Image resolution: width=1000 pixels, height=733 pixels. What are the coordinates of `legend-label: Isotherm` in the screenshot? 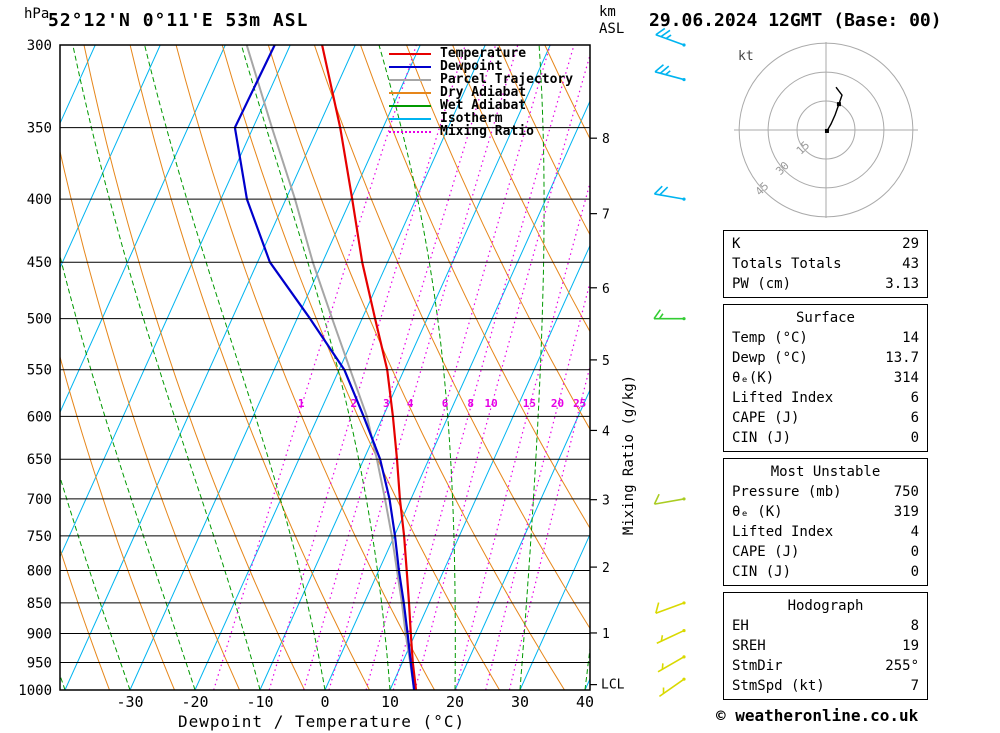 It's located at (471, 118).